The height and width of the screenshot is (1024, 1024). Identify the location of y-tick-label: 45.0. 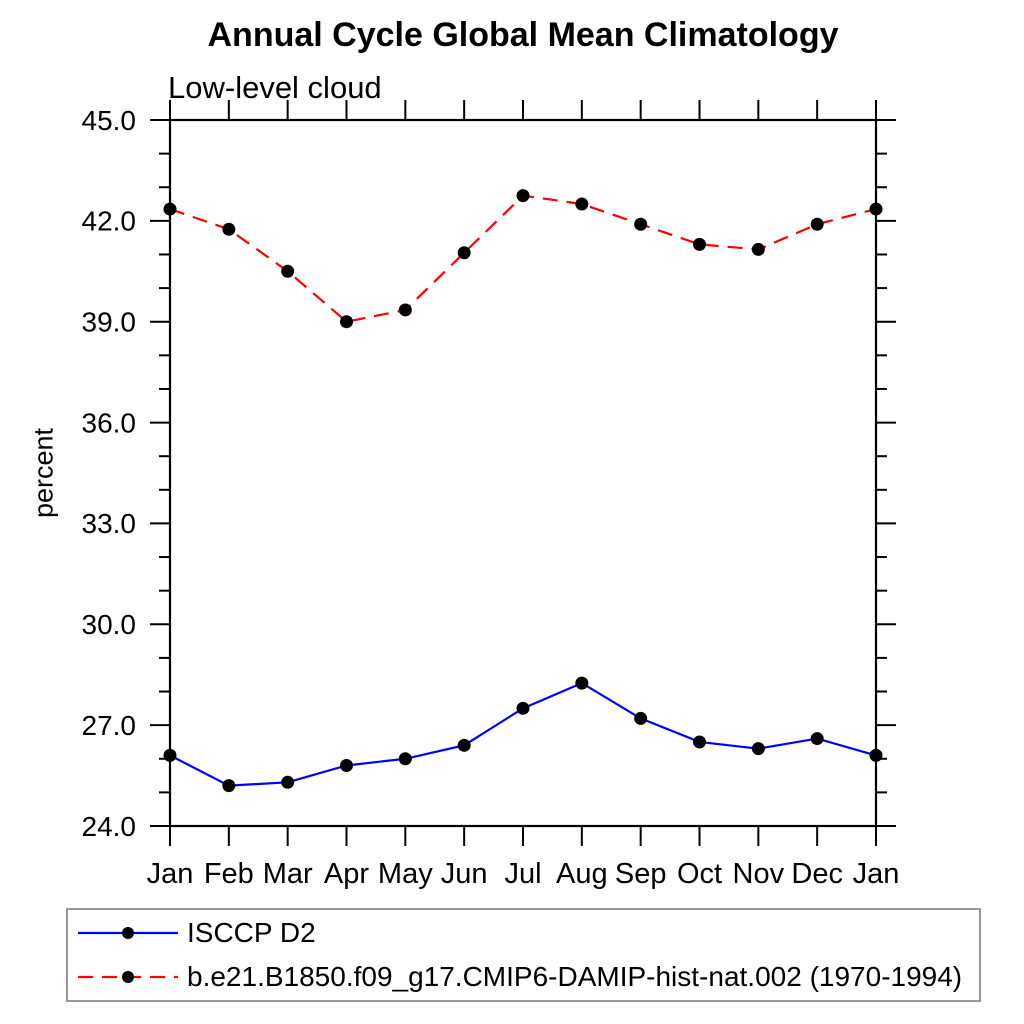
(109, 120).